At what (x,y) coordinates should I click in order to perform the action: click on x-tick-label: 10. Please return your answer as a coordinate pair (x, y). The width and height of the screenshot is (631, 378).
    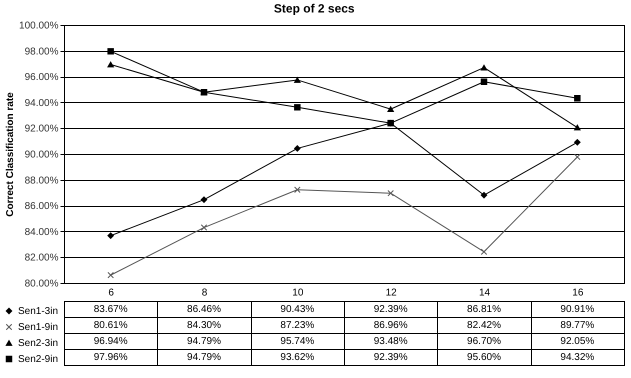
    Looking at the image, I should click on (298, 293).